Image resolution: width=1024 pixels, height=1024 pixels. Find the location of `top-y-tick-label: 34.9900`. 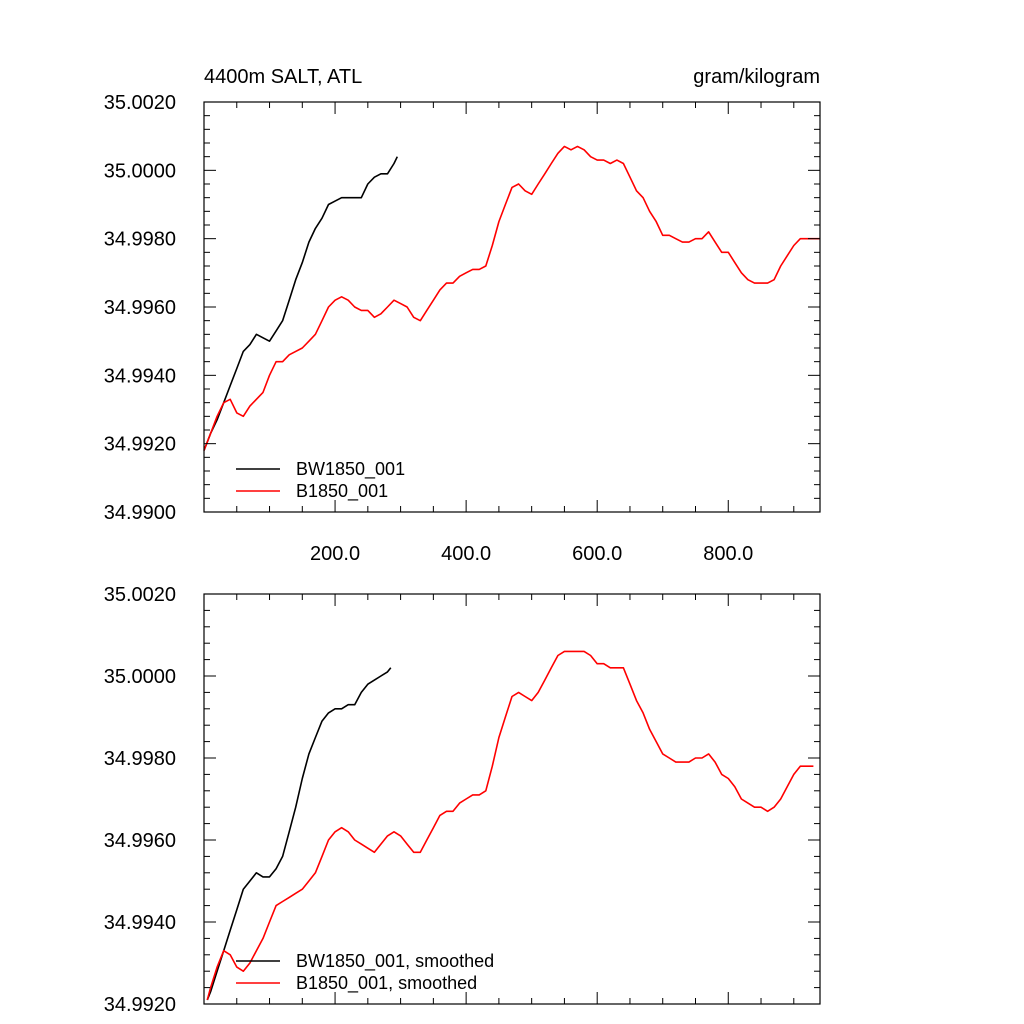

top-y-tick-label: 34.9900 is located at coordinates (140, 513).